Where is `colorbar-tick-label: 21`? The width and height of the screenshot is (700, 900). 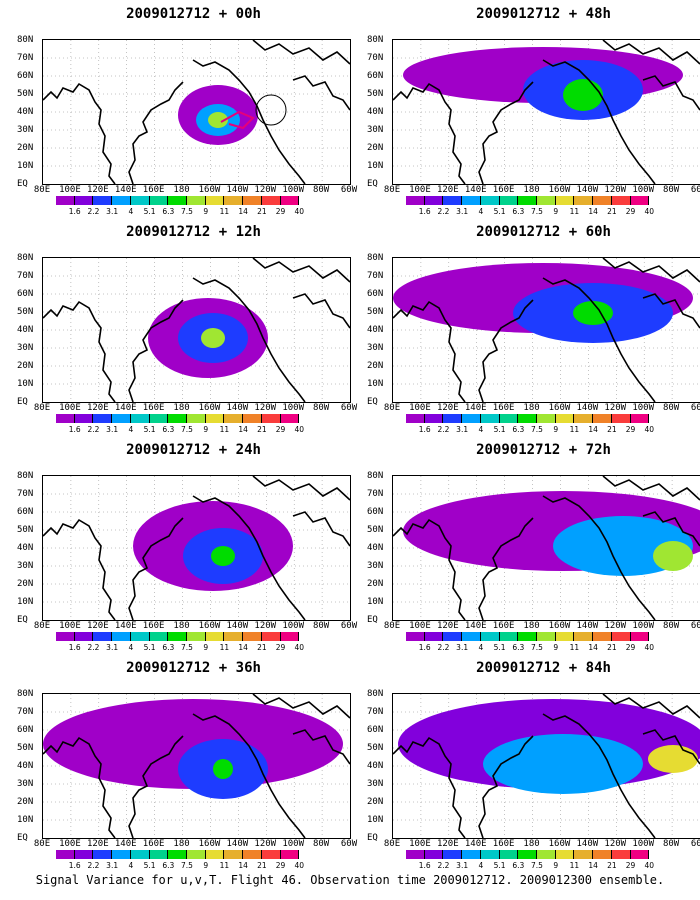 colorbar-tick-label: 21 is located at coordinates (612, 865).